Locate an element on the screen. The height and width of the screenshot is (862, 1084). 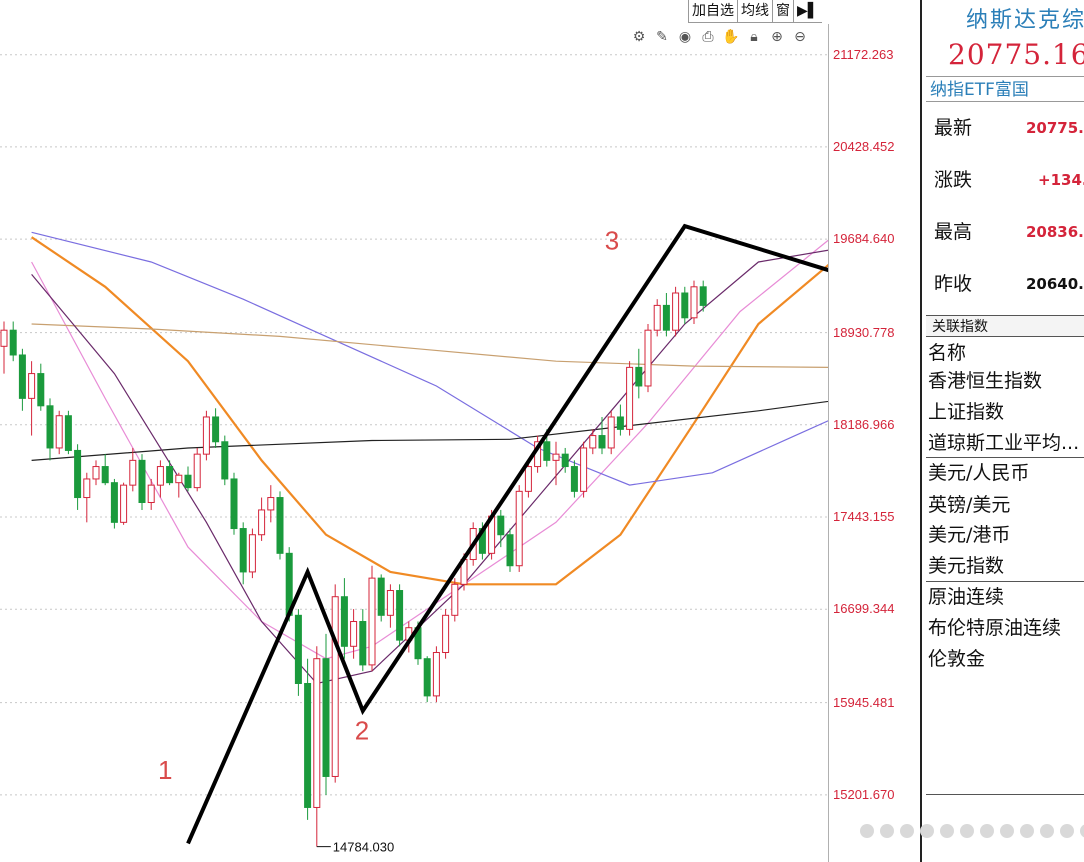
y-tick-label: 17443.155 is located at coordinates (864, 516).